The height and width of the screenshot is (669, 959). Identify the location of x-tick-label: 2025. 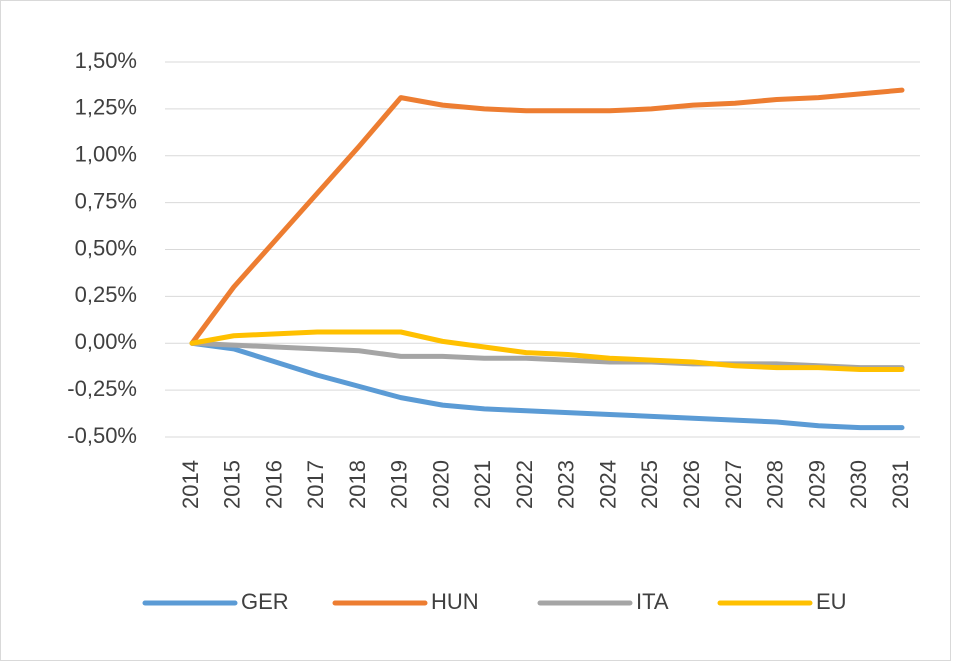
(649, 484).